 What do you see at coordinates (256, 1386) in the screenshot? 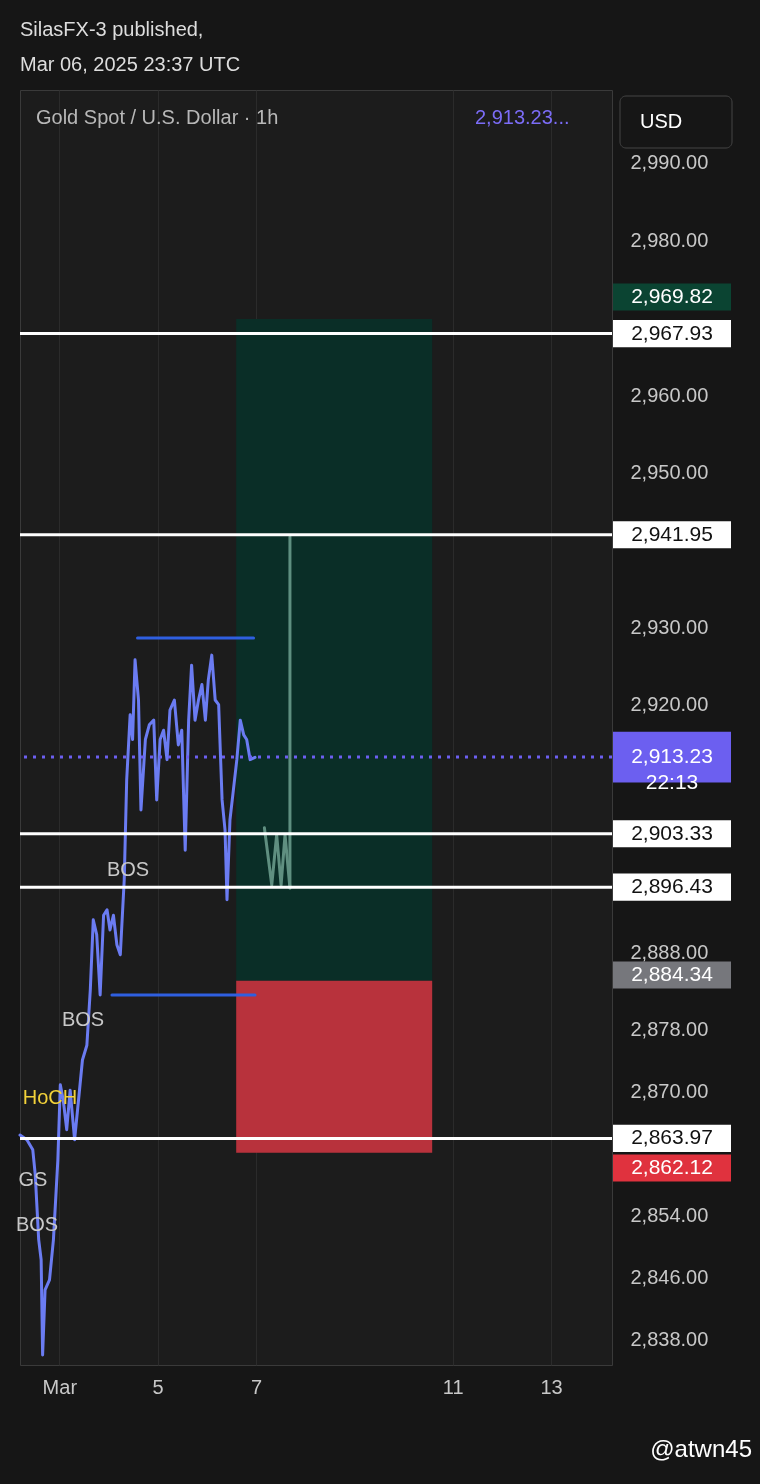
I see `x-tick-label: 7` at bounding box center [256, 1386].